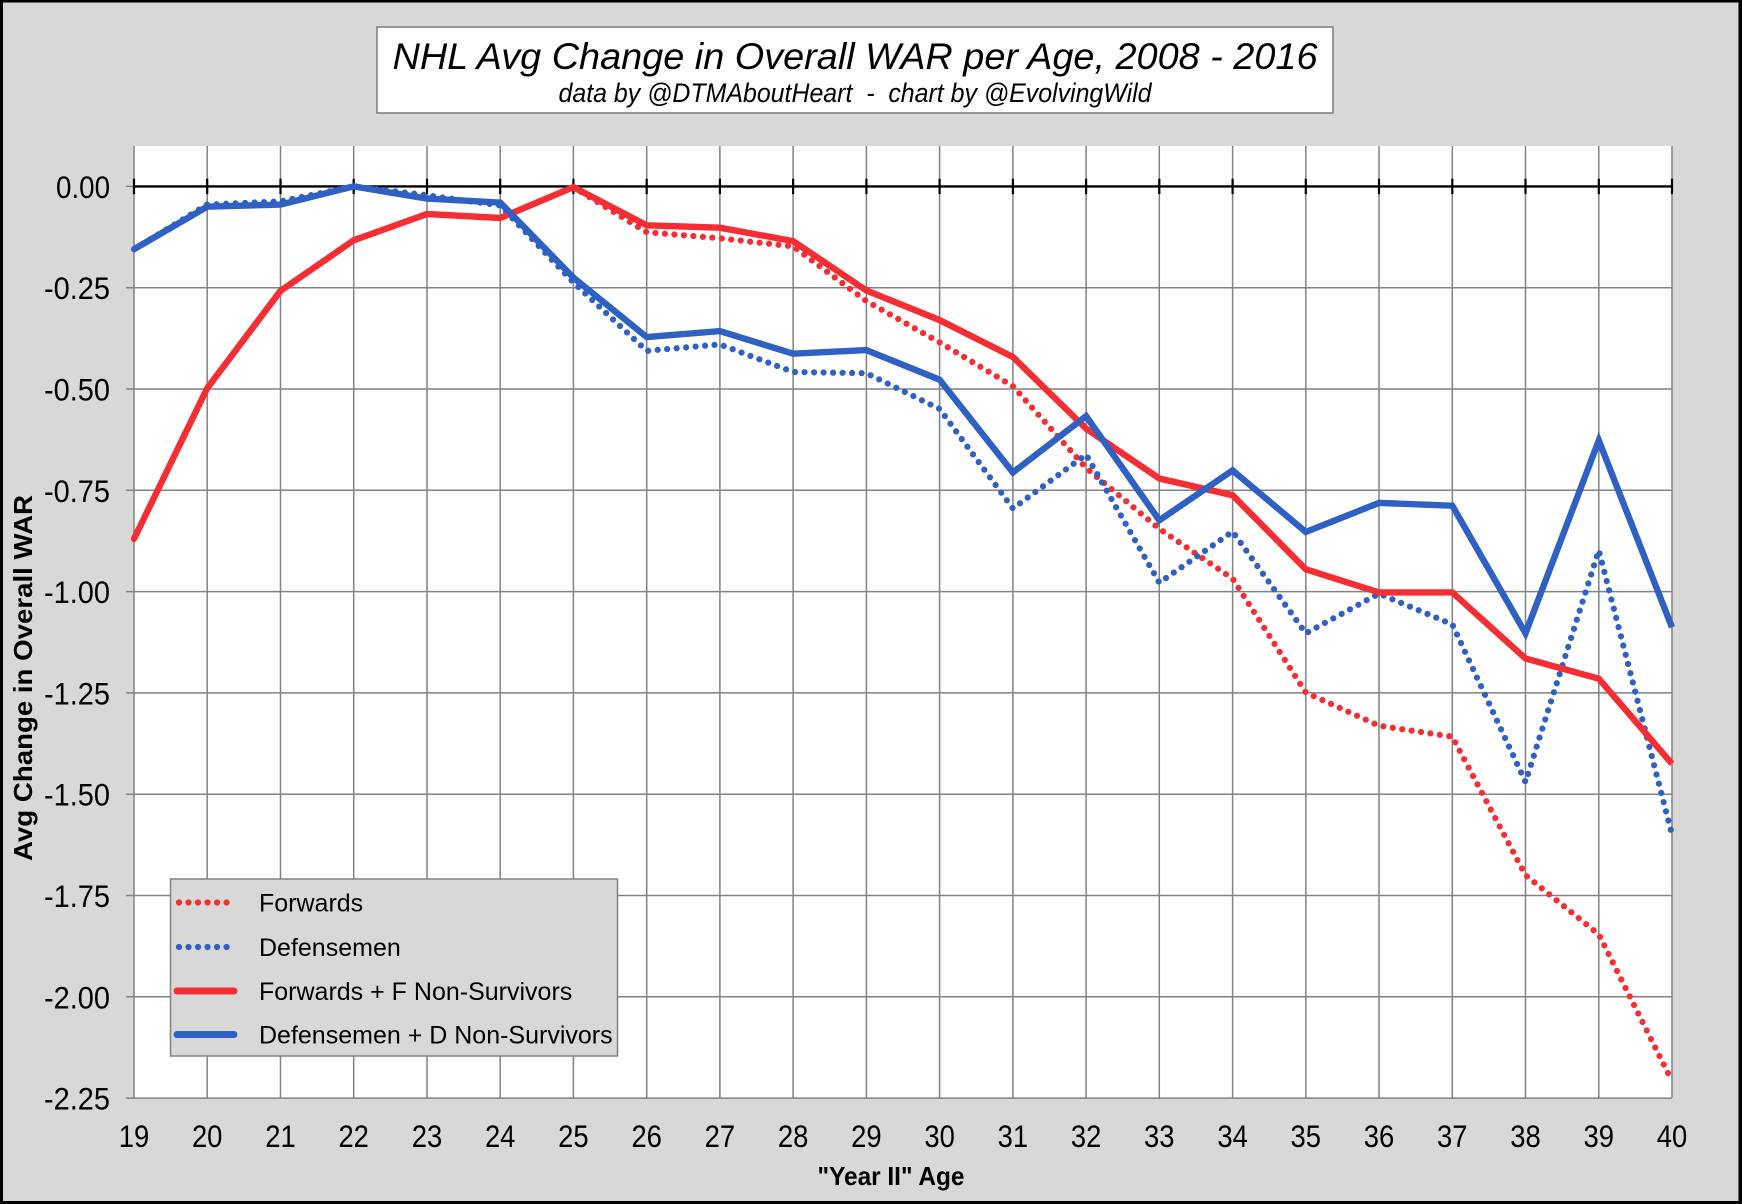 The height and width of the screenshot is (1204, 1742). I want to click on svg-text: Defensemen, so click(330, 948).